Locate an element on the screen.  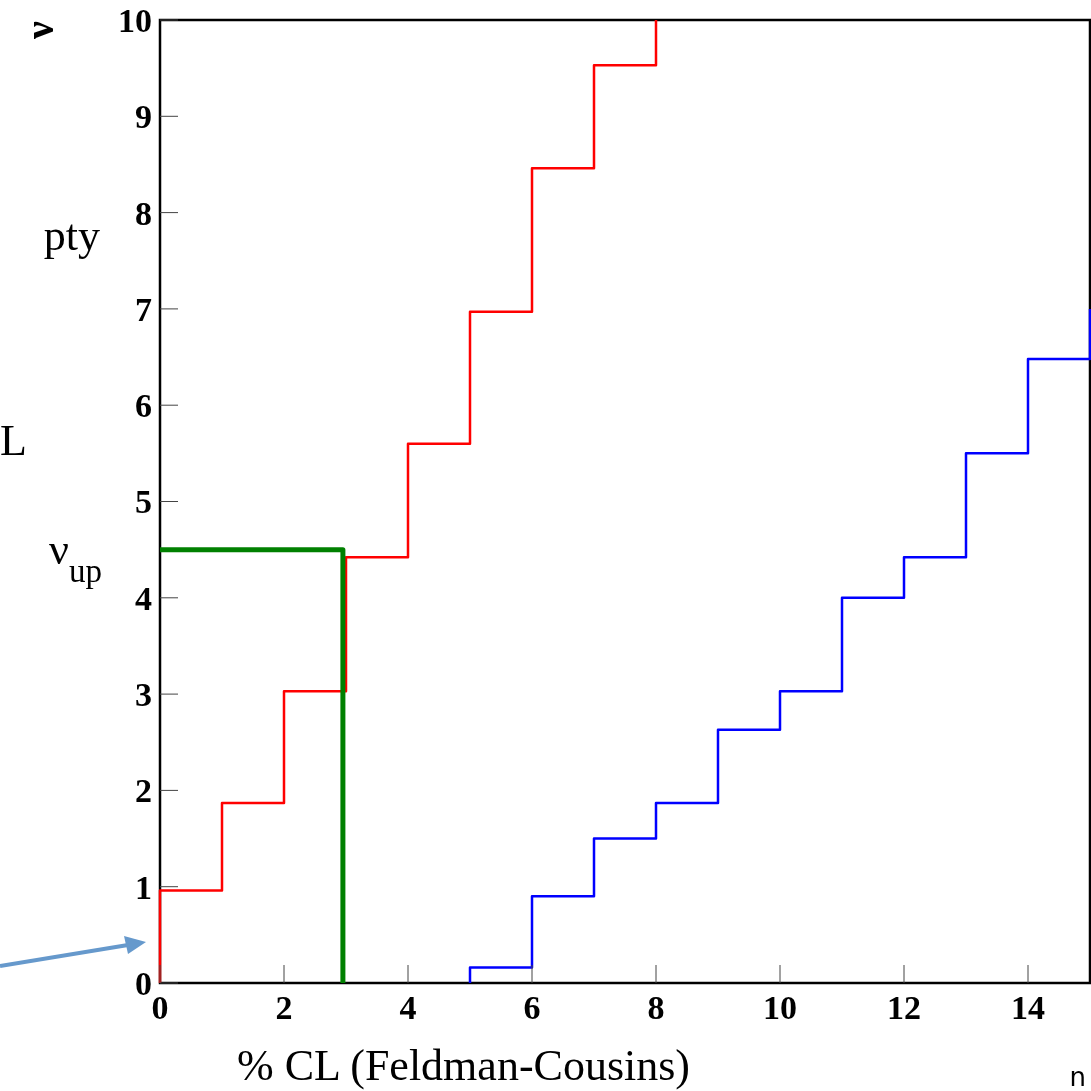
y-tick-label: 7 is located at coordinates (143, 309).